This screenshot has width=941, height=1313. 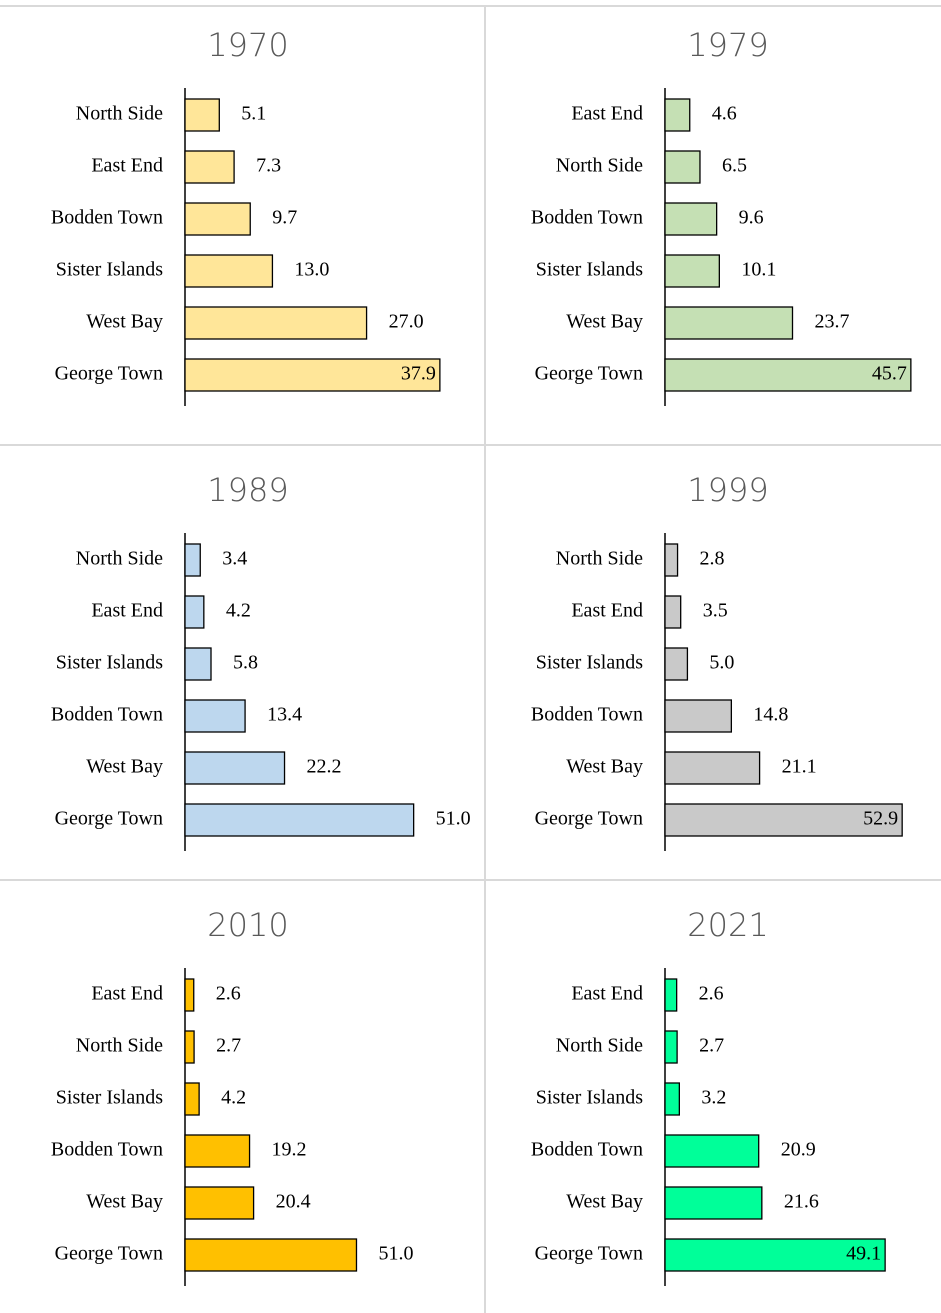 I want to click on value-label: 13.0, so click(x=311, y=270).